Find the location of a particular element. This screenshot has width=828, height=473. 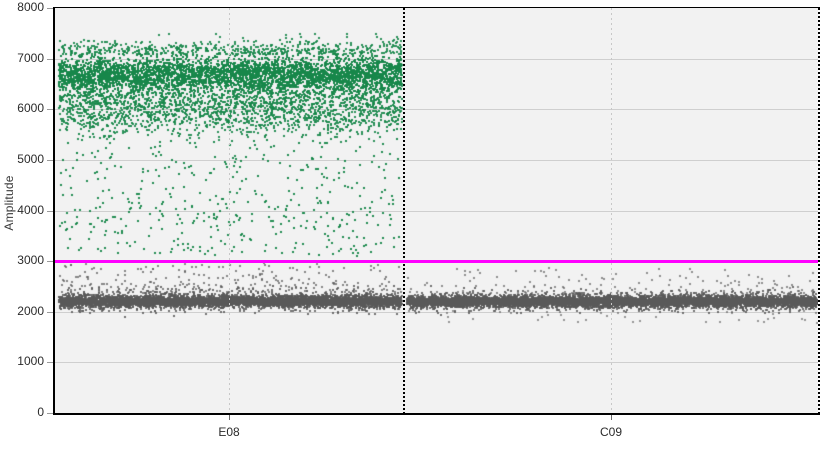

y-tick-label: 1000 is located at coordinates (30, 361).